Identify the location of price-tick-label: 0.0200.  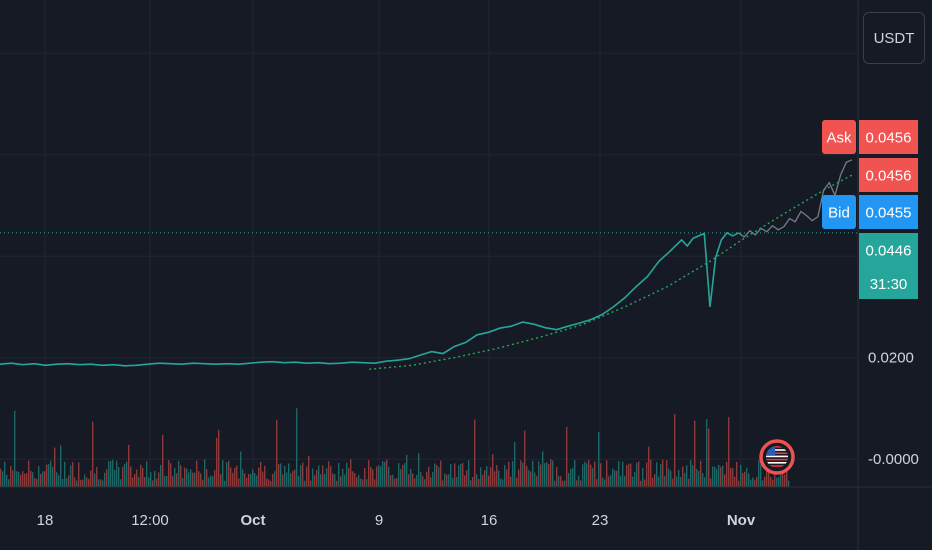
(891, 358).